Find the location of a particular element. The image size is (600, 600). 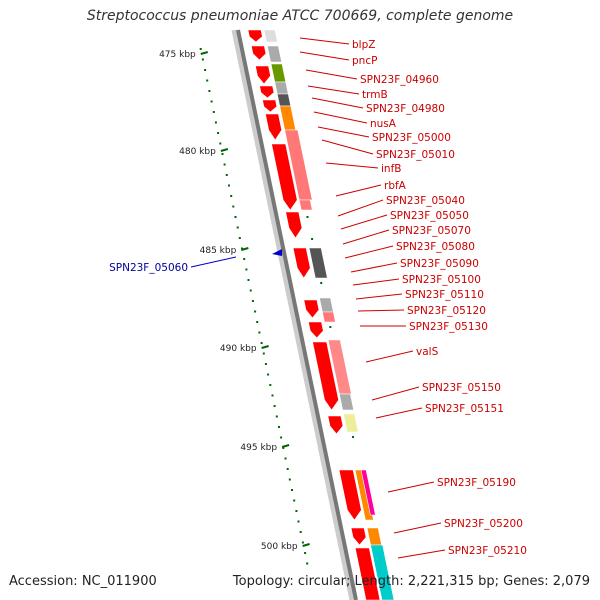

kbp-label: 485 kbp is located at coordinates (218, 251).